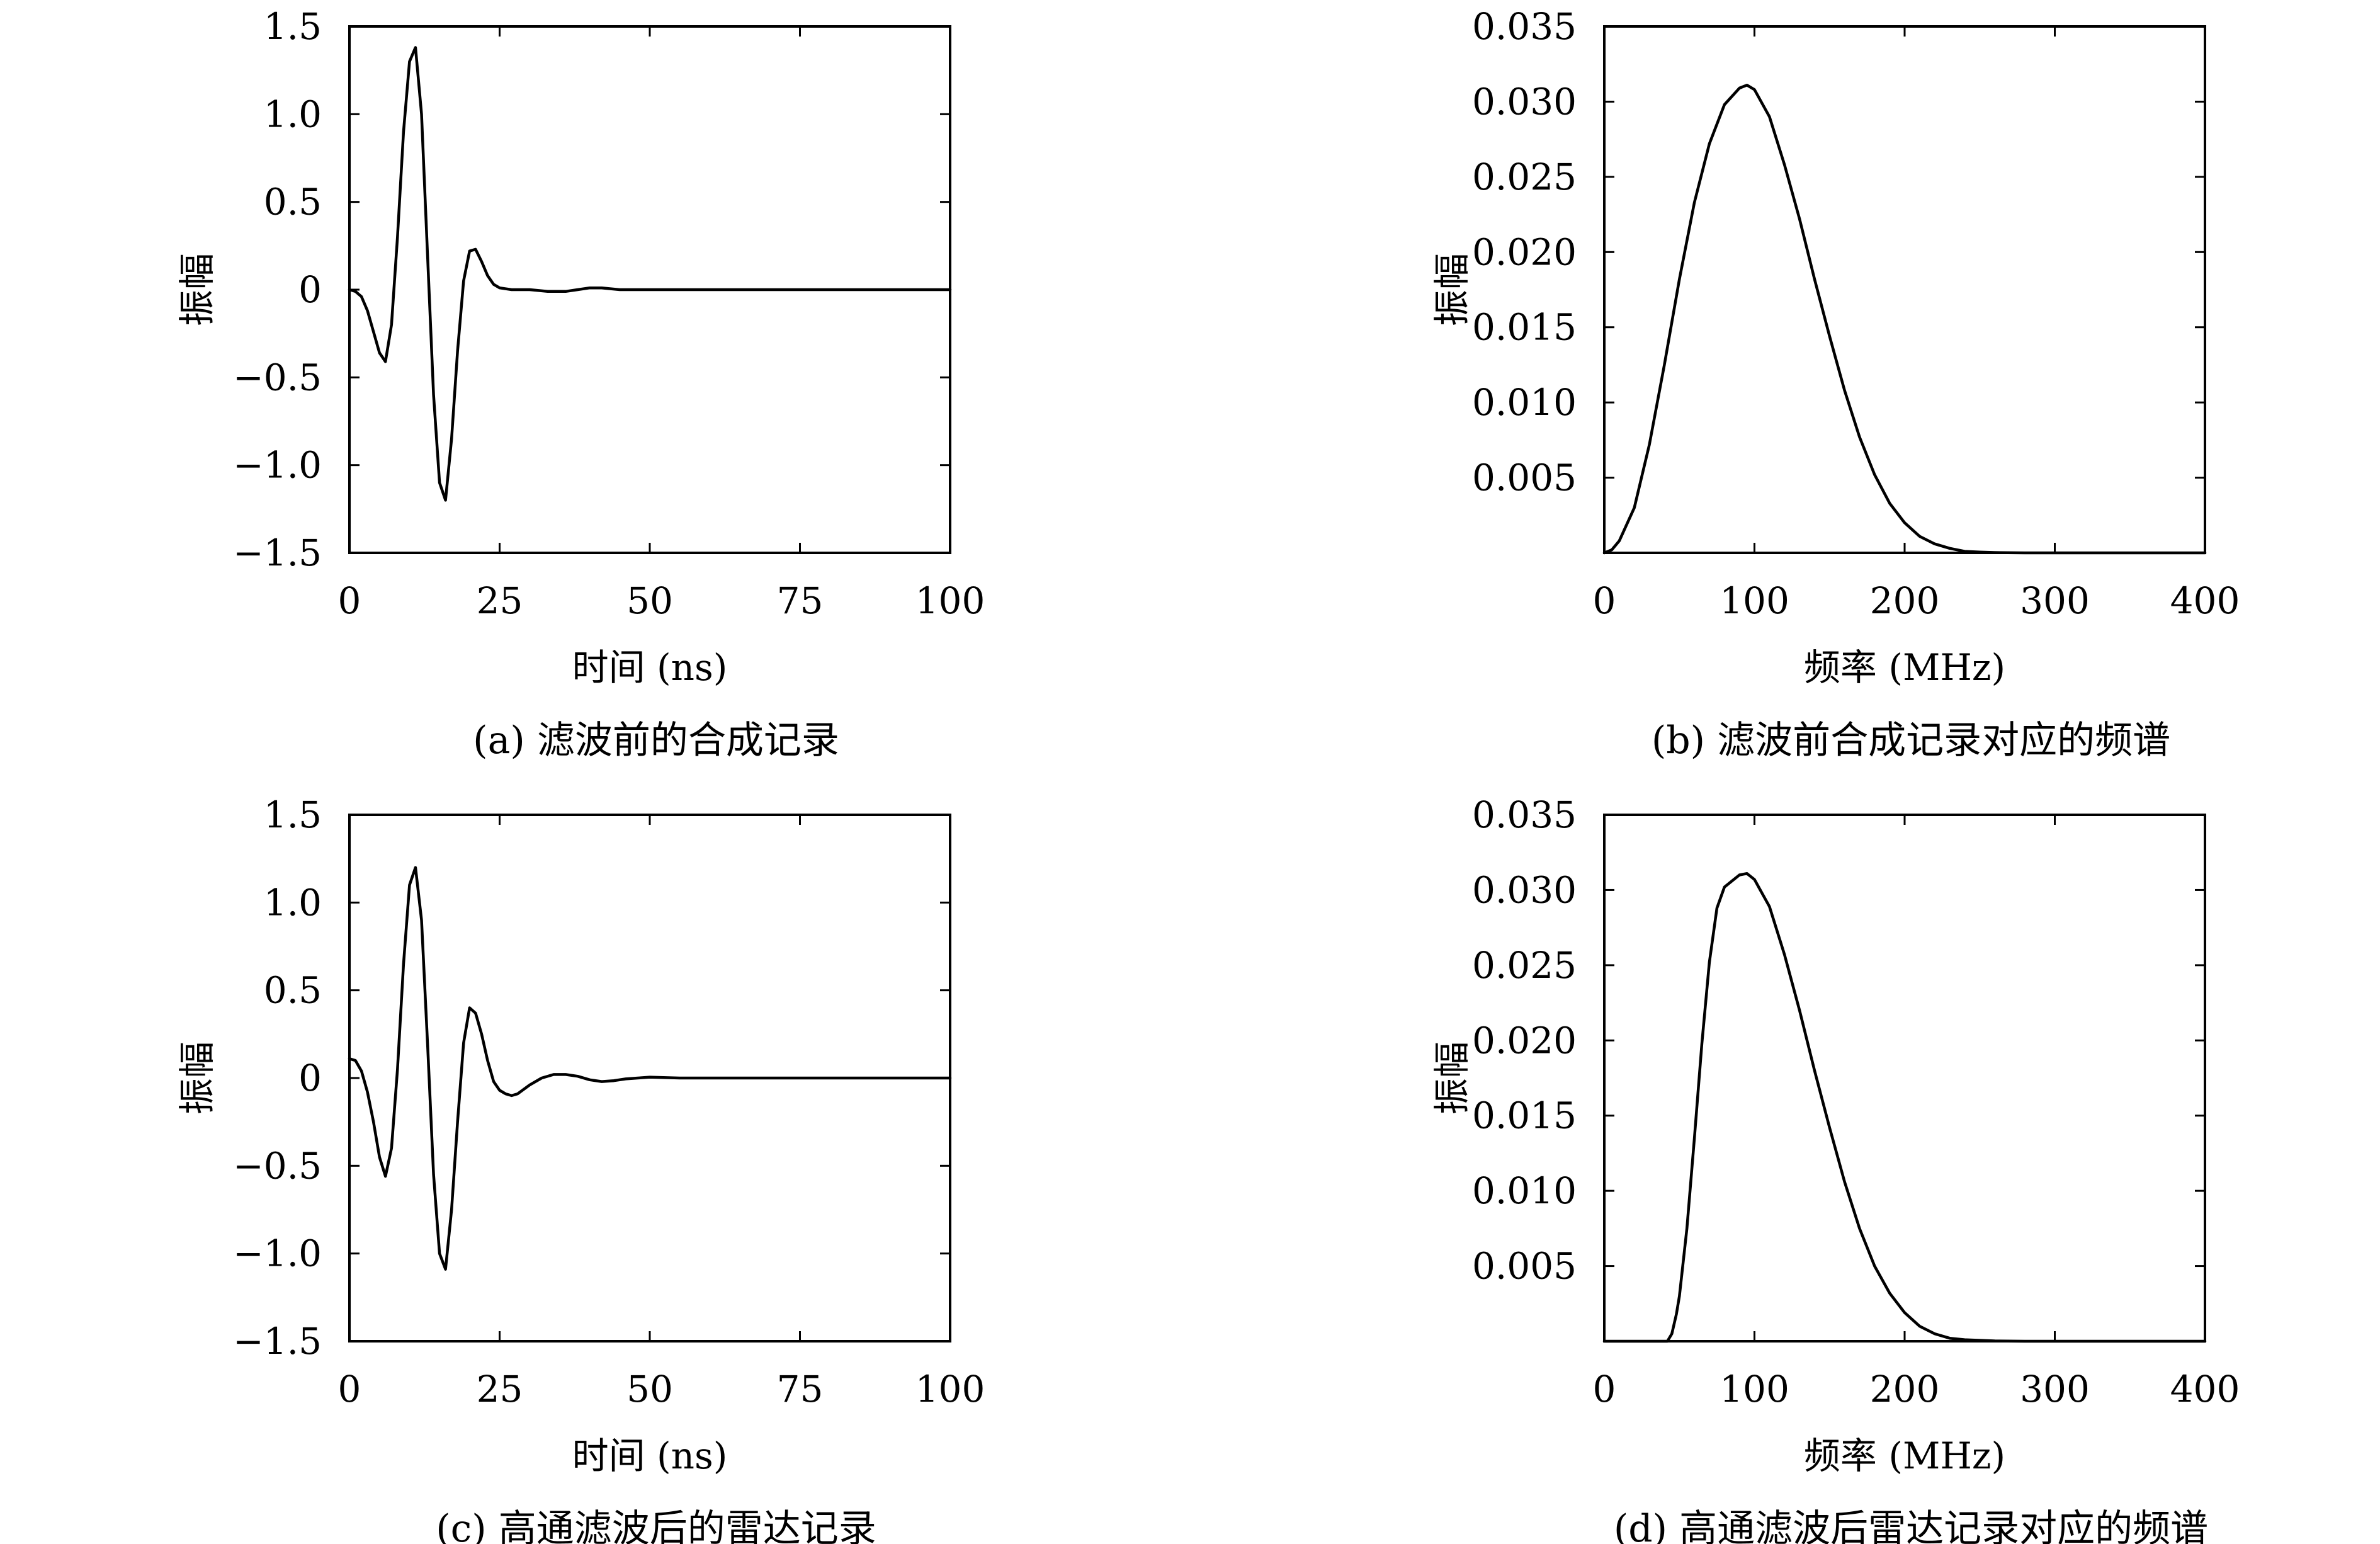  Describe the element at coordinates (1911, 1526) in the screenshot. I see `panel-caption: (d) 高通滤波后雷达记录对应的频谱` at that location.